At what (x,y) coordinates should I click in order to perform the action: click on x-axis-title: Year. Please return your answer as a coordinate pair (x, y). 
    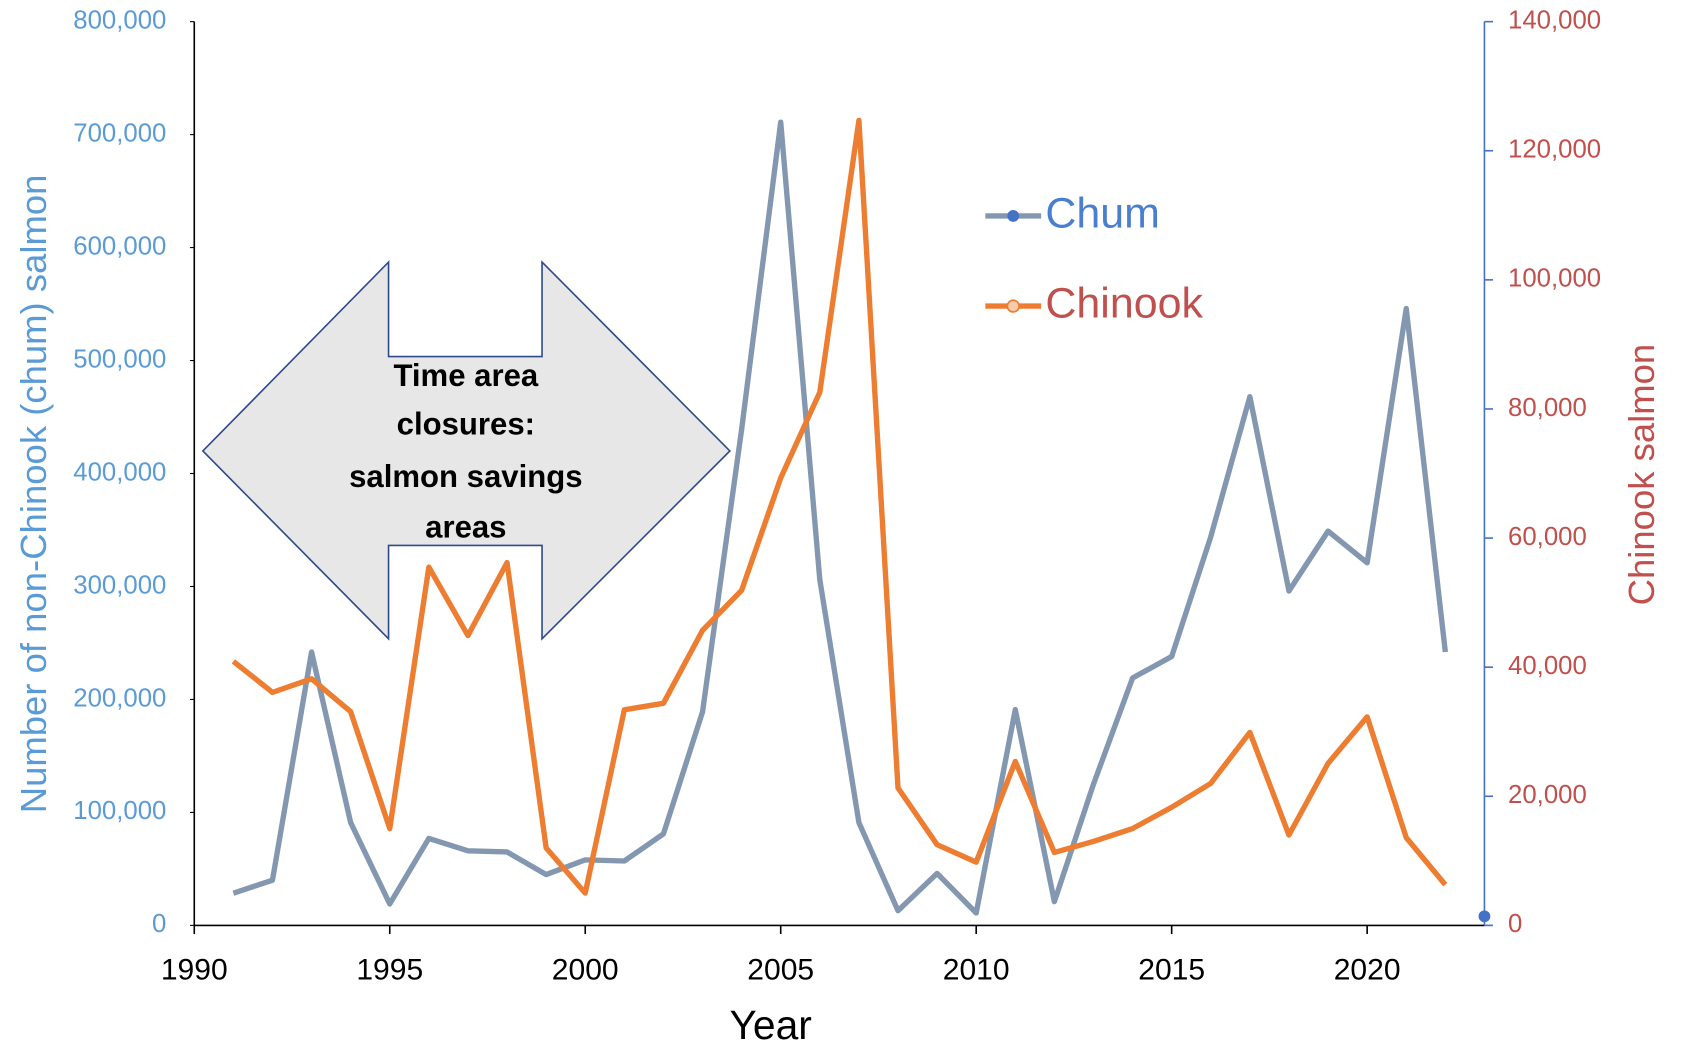
    Looking at the image, I should click on (770, 1025).